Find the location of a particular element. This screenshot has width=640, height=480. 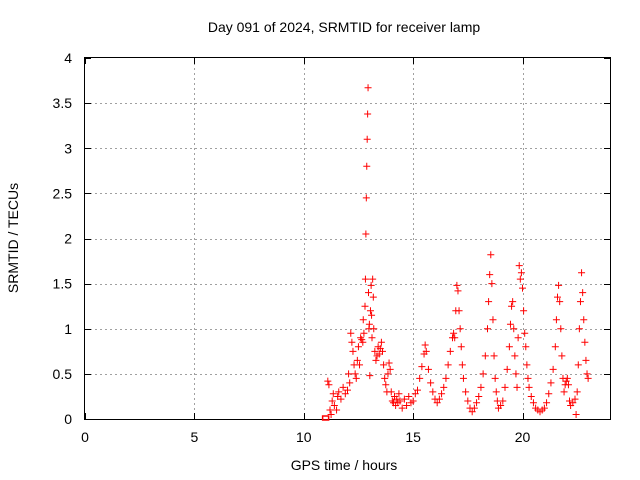

y-tick-label: 0 is located at coordinates (68, 419).